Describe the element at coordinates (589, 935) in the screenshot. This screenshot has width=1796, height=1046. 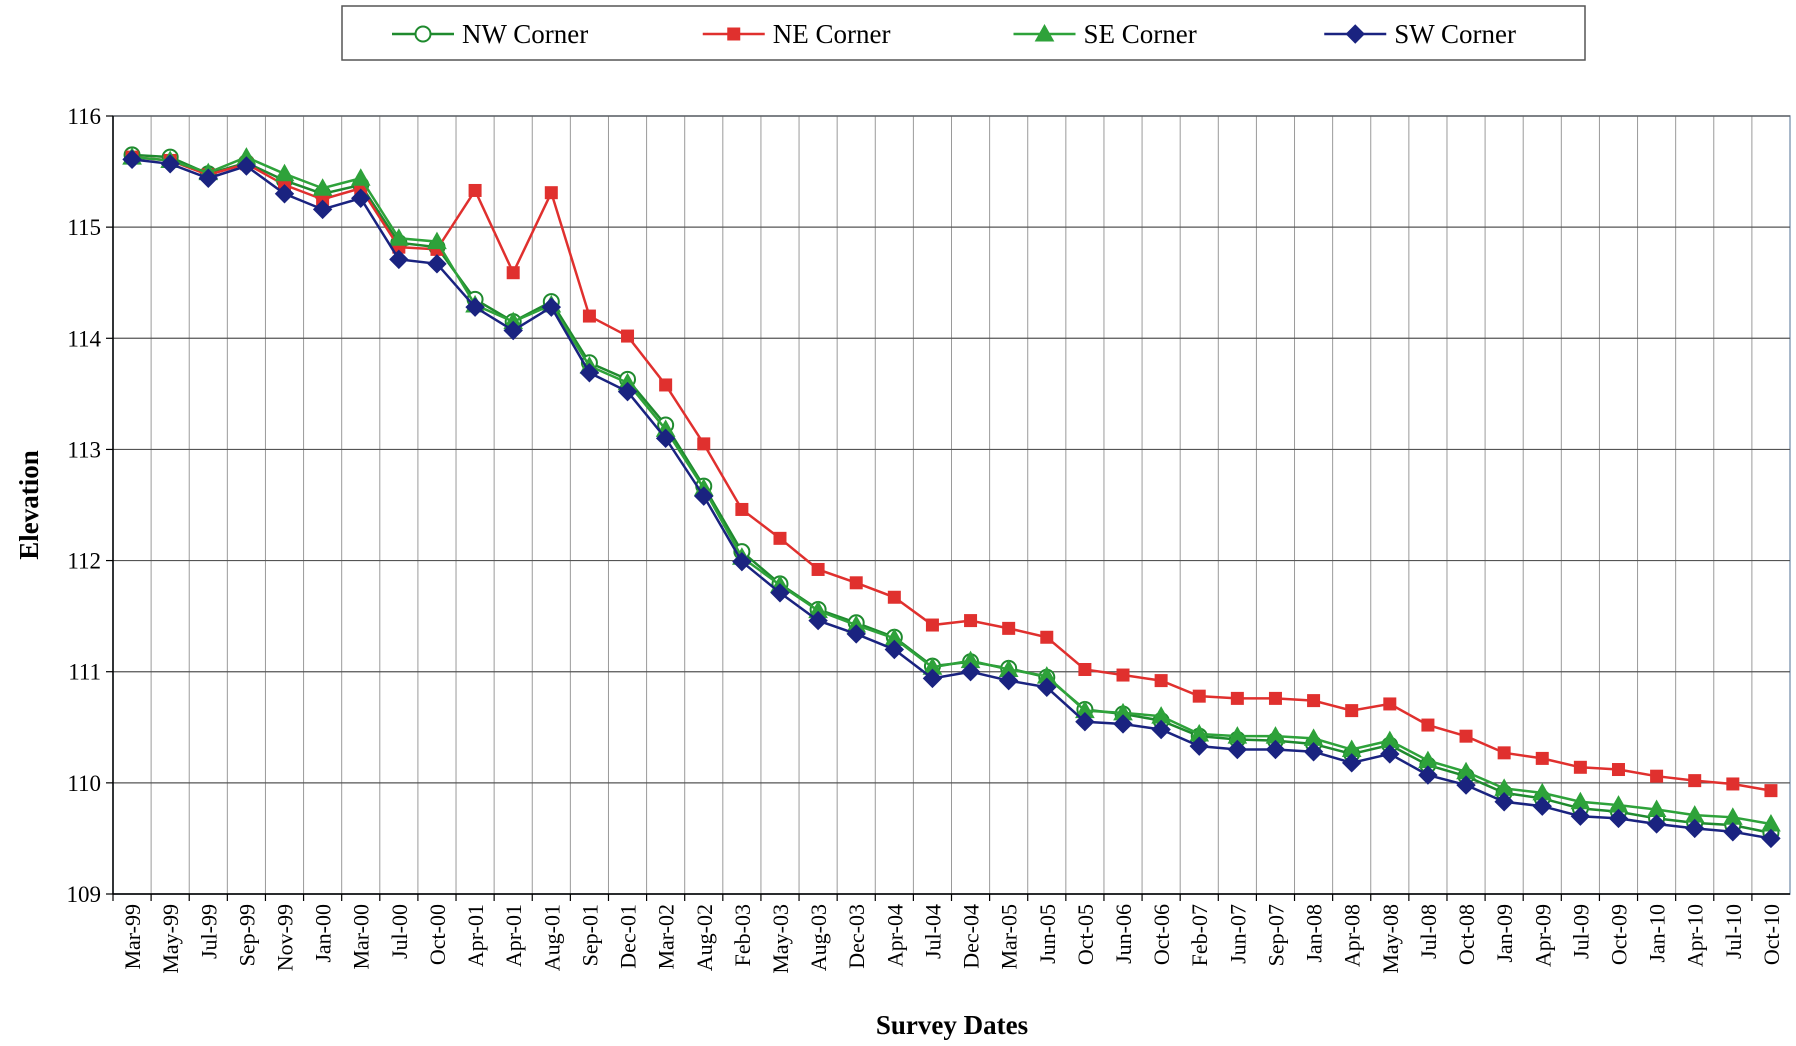
I see `x-tick-label: Sep-01` at that location.